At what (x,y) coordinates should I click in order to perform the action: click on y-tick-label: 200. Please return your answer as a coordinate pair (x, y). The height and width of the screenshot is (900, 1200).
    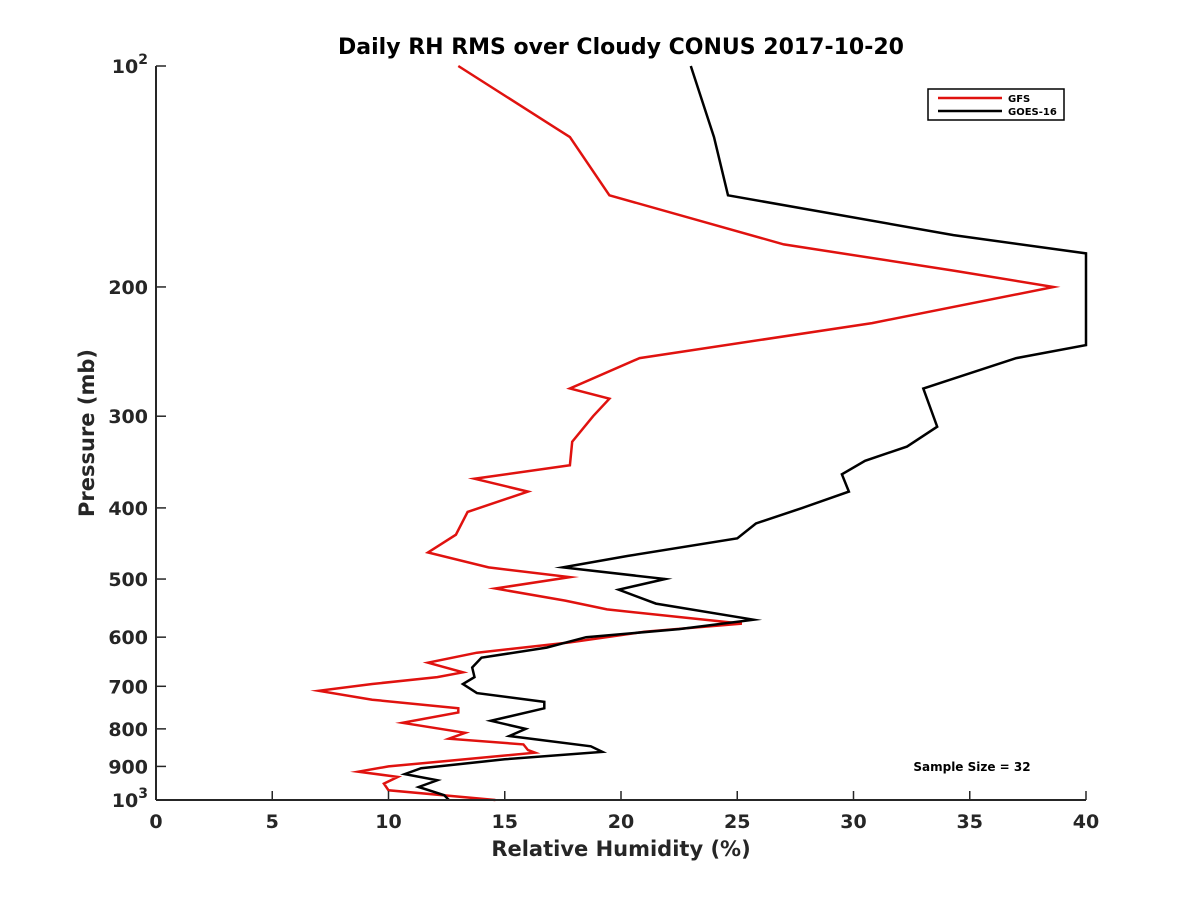
    Looking at the image, I should click on (128, 288).